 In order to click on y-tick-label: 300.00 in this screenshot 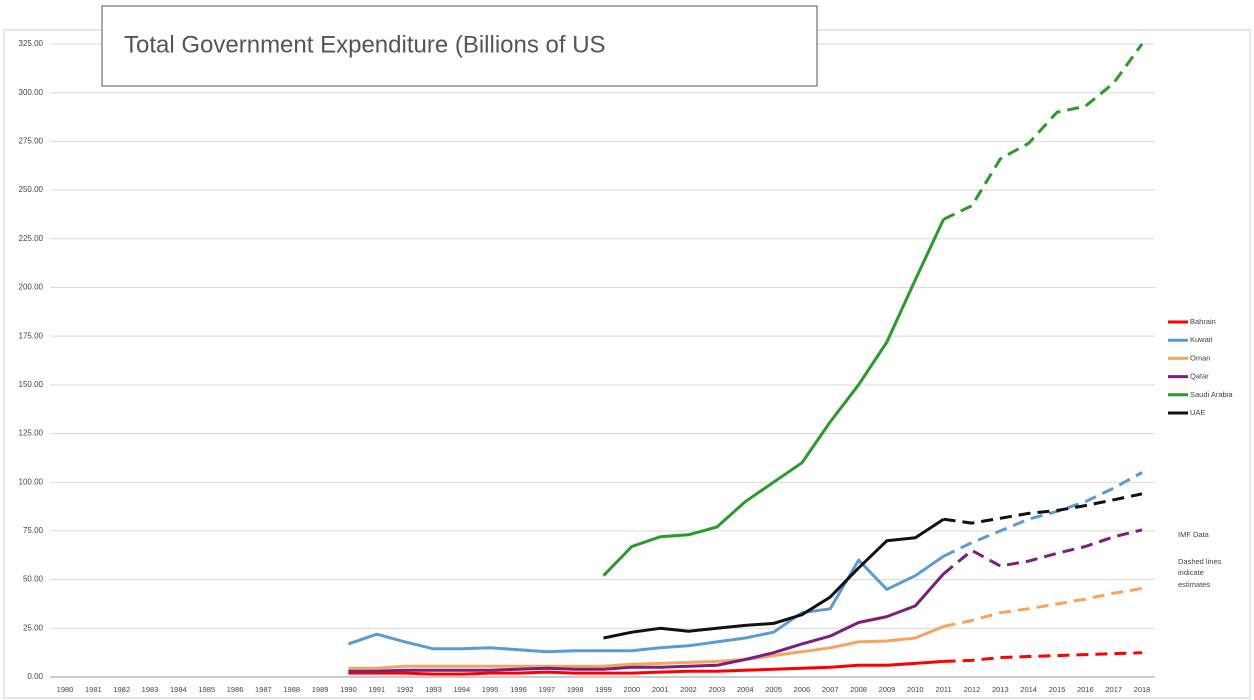, I will do `click(31, 92)`.